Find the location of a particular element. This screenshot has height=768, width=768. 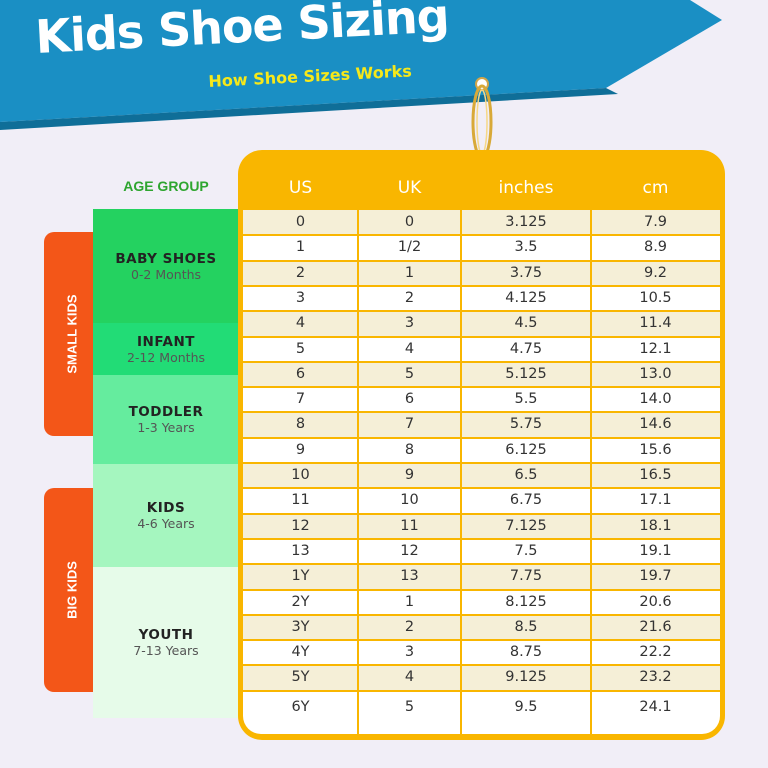

age-band-range: 4-6 Years is located at coordinates (166, 523).